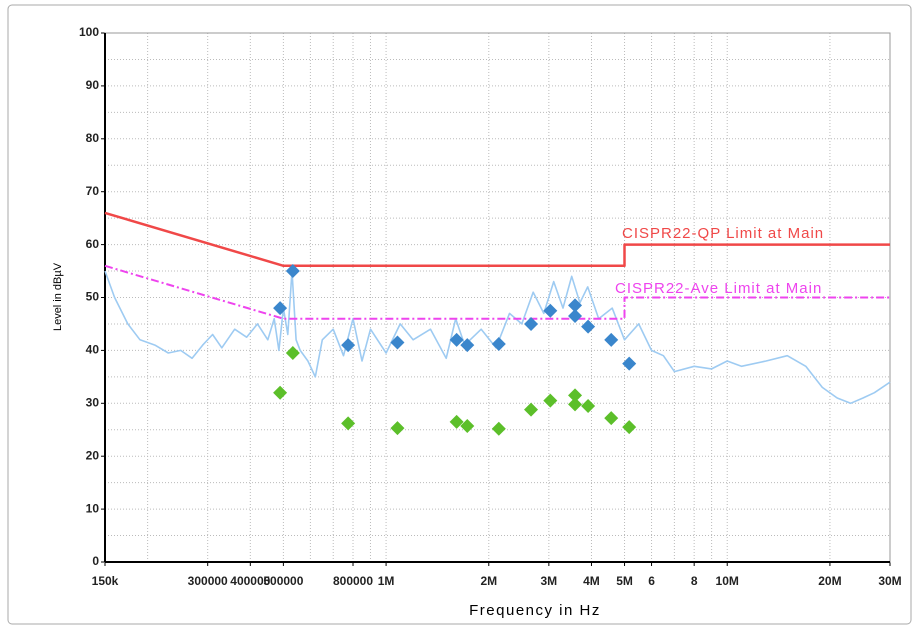 The height and width of the screenshot is (635, 918). What do you see at coordinates (591, 581) in the screenshot?
I see `x-tick-label: 4M` at bounding box center [591, 581].